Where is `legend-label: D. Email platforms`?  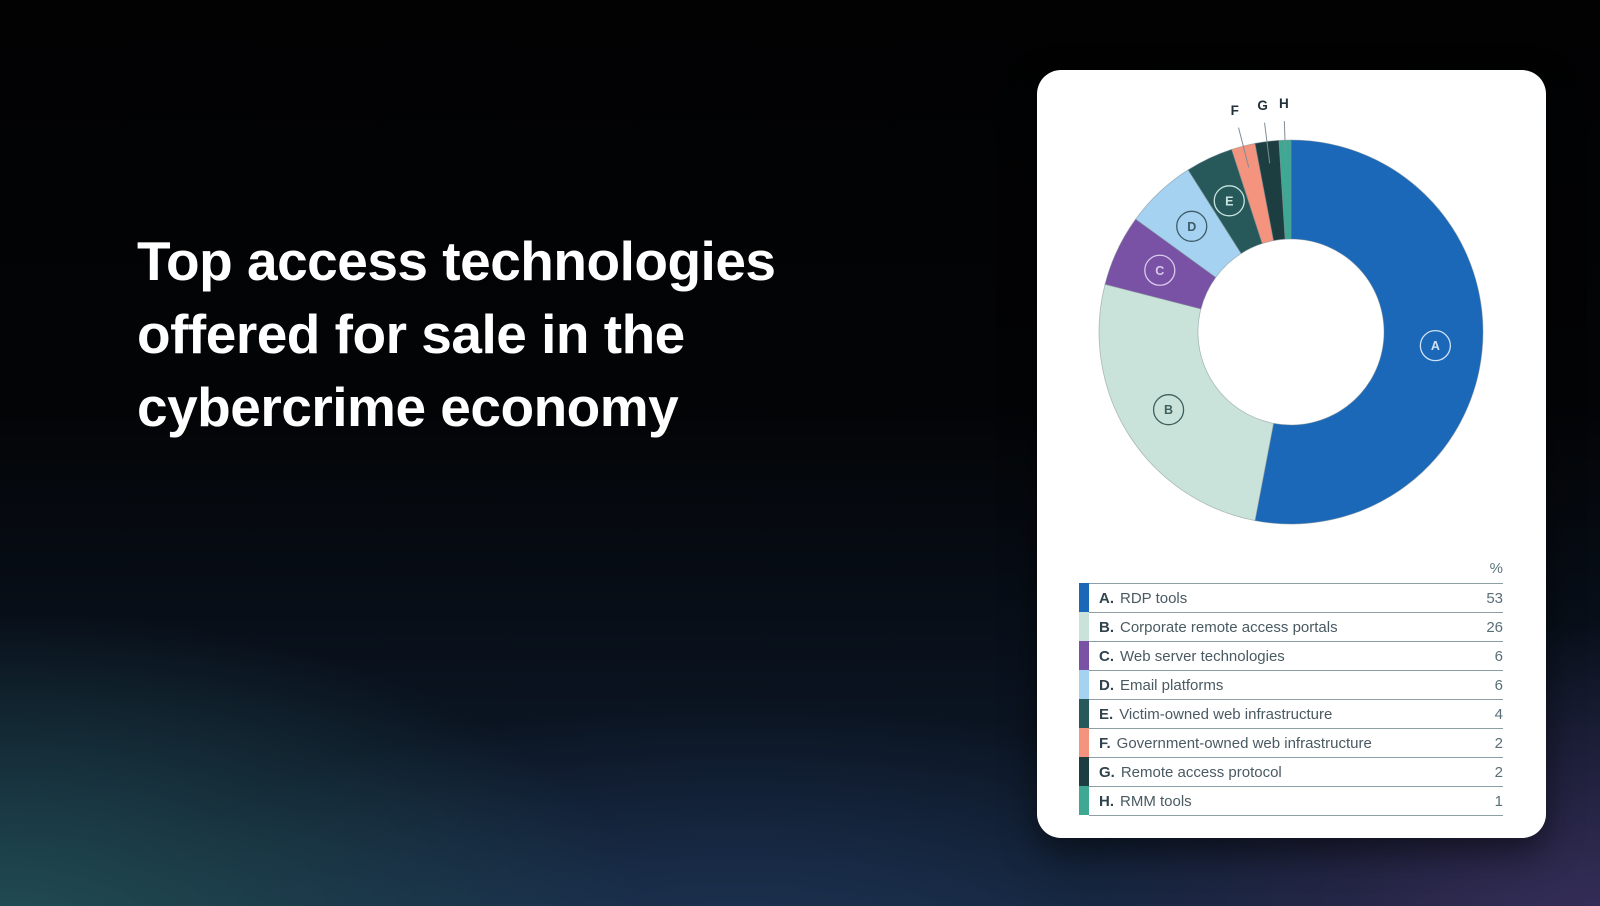
legend-label: D. Email platforms is located at coordinates (1161, 685).